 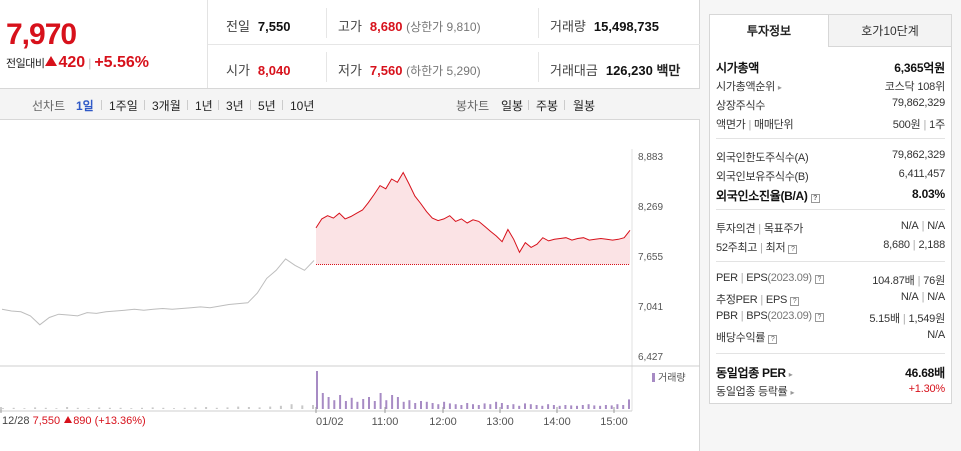 I want to click on y-tick-label: 8,269, so click(x=650, y=207).